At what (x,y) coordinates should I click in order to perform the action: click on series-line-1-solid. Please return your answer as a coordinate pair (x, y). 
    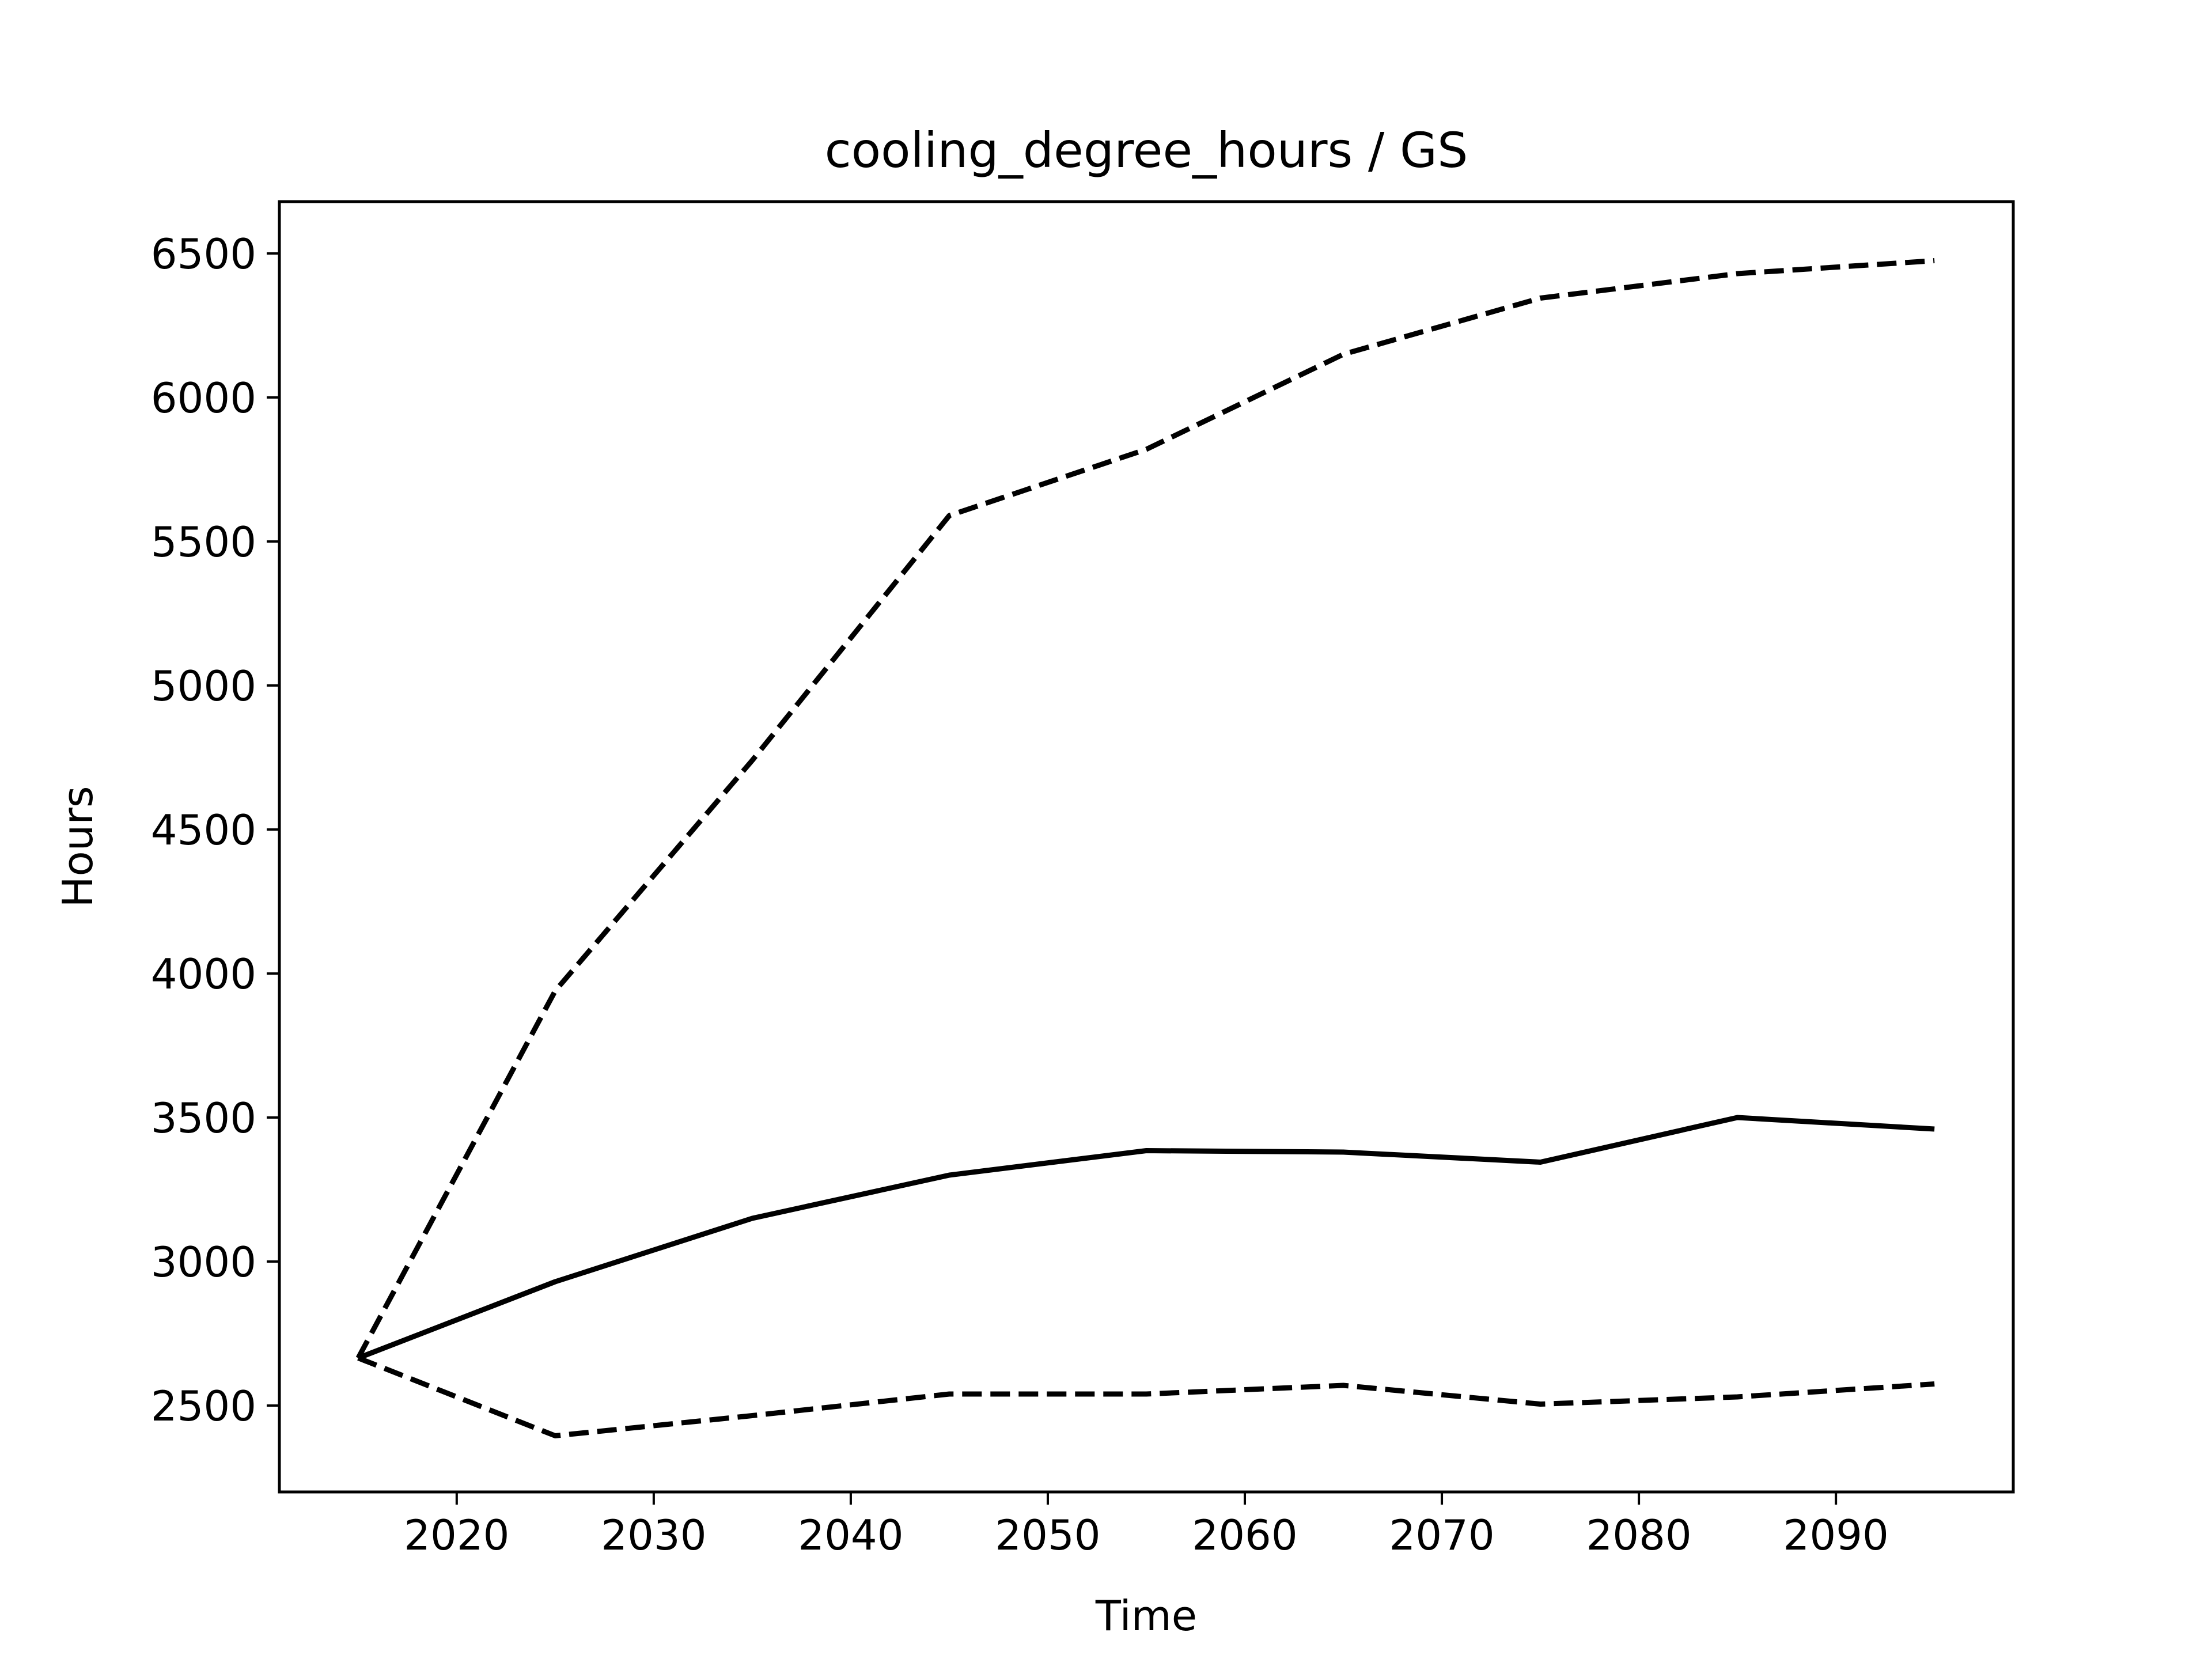
    Looking at the image, I should click on (1146, 1238).